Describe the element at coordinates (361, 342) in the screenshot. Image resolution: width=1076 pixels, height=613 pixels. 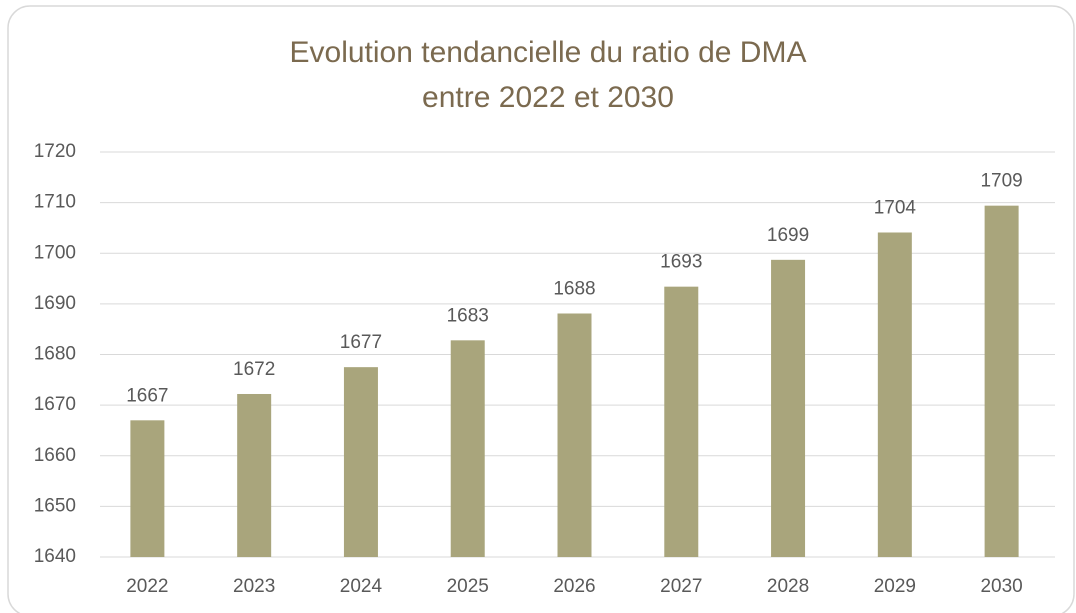
I see `data-label: 1677` at that location.